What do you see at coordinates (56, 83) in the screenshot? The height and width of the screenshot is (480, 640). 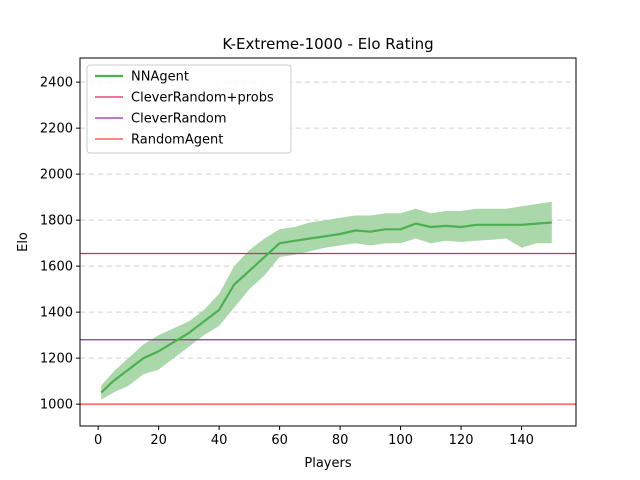 I see `y-tick-label: 2400` at bounding box center [56, 83].